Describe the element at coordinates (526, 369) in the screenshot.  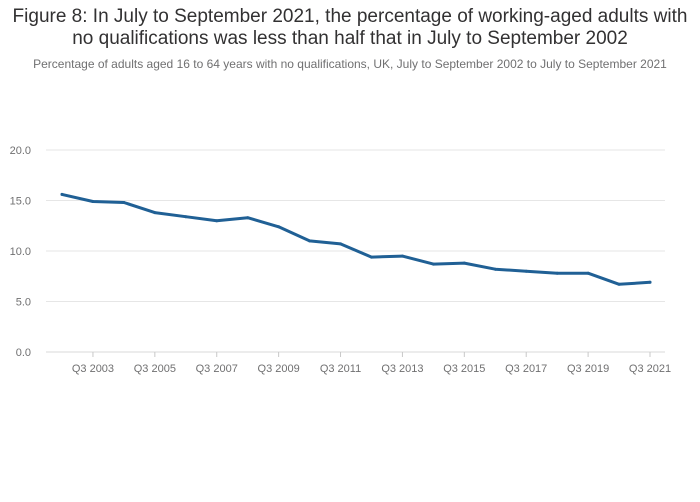
I see `x-tick-label: Q3 2017` at that location.